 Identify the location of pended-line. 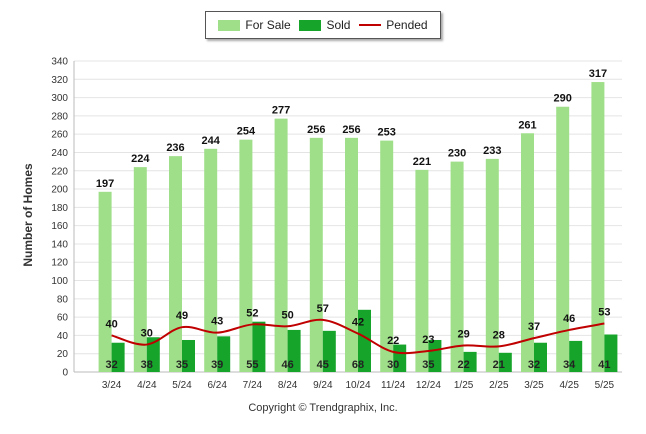
(358, 336).